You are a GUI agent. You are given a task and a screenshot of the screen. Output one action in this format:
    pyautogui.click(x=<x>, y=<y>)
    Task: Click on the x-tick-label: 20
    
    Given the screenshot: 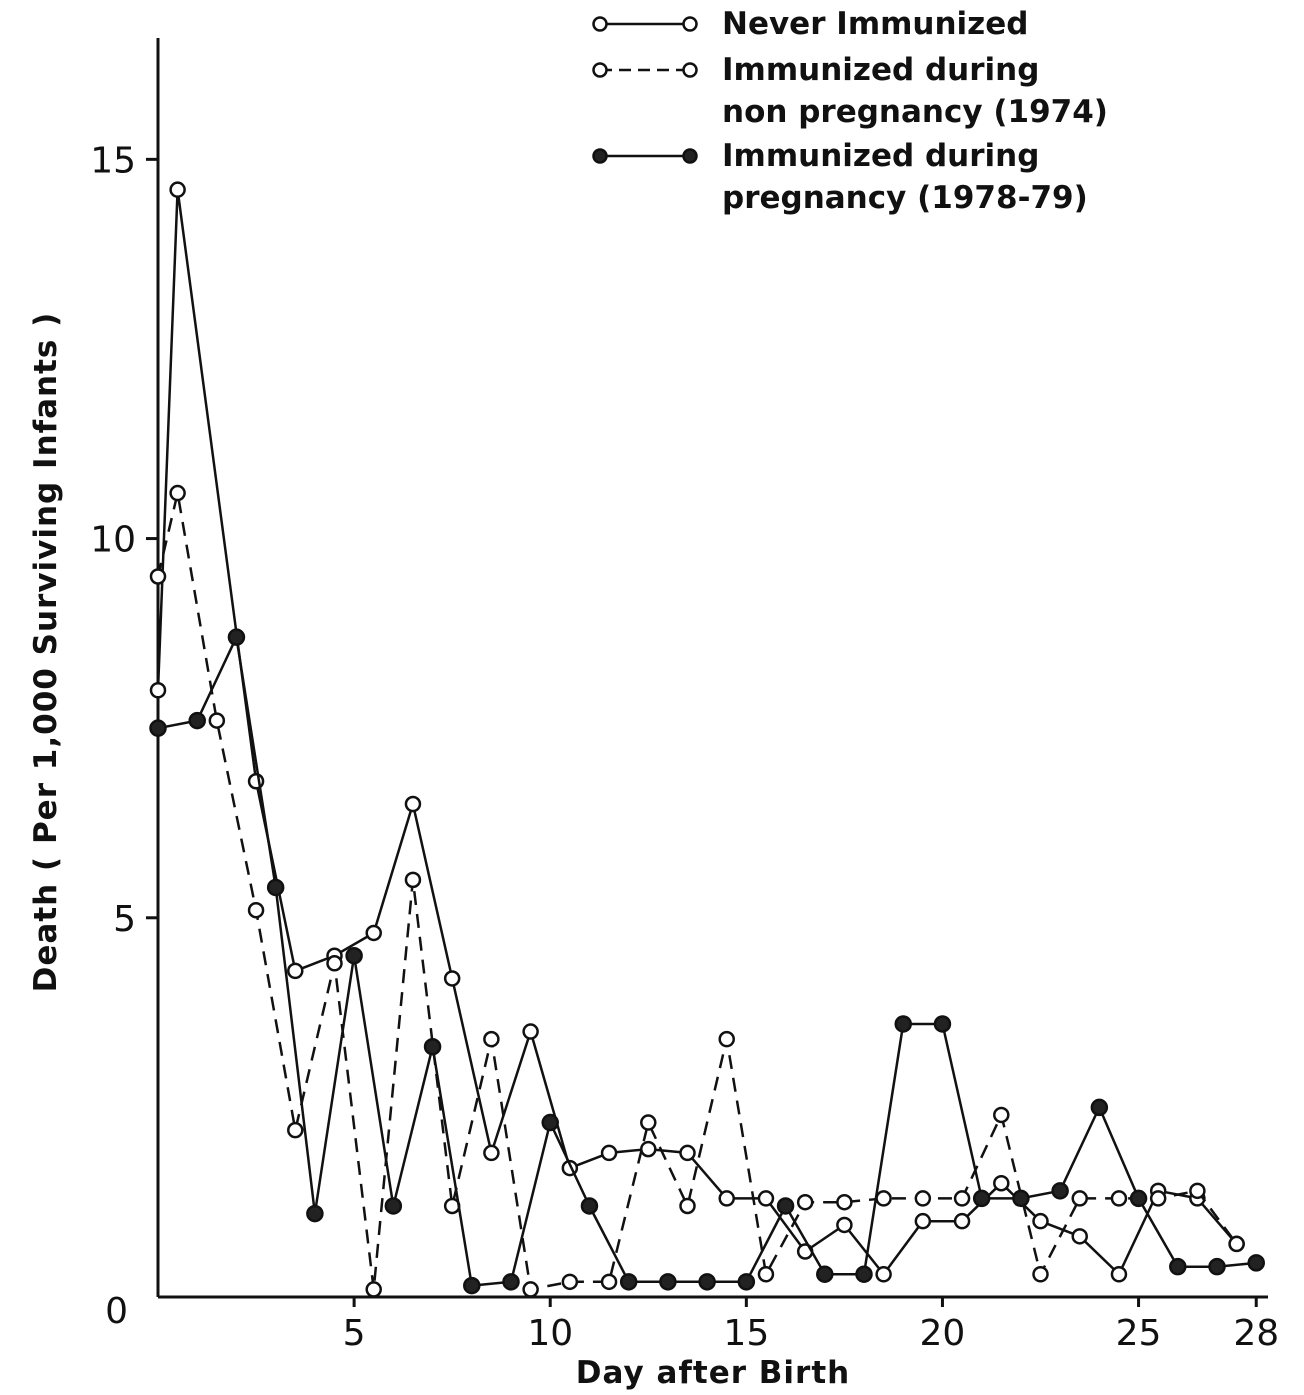 What is the action you would take?
    pyautogui.click(x=943, y=1333)
    